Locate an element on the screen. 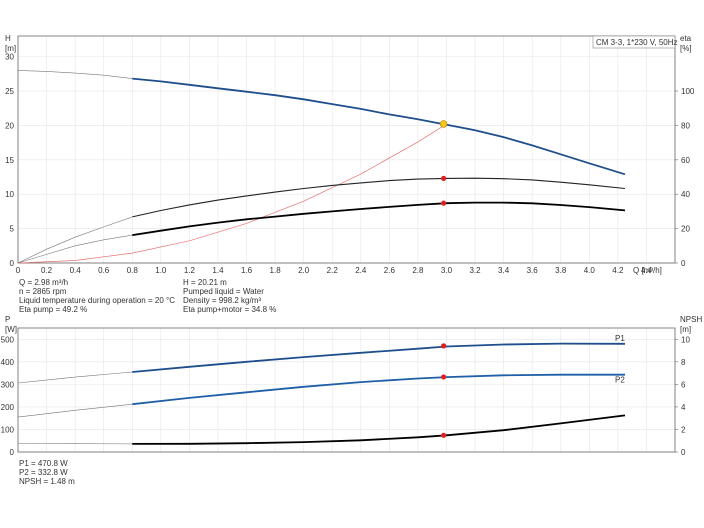 Image resolution: width=704 pixels, height=528 pixels. info-line-left: n = 2865 rpm is located at coordinates (43, 291).